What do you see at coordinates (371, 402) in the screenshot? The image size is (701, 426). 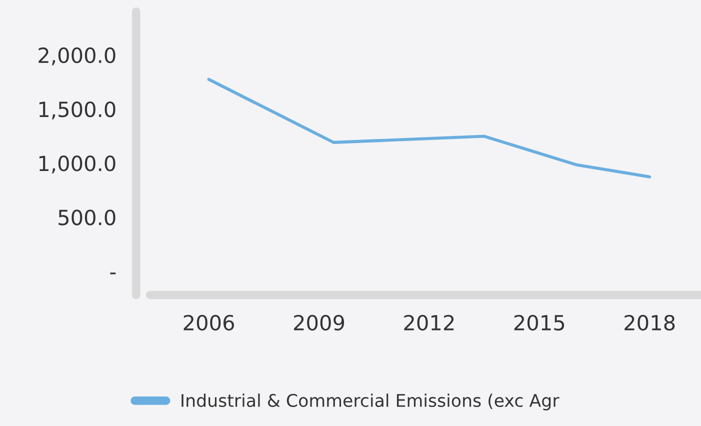 I see `legend-label: Industrial & Commercial Emissions (exc Agr` at bounding box center [371, 402].